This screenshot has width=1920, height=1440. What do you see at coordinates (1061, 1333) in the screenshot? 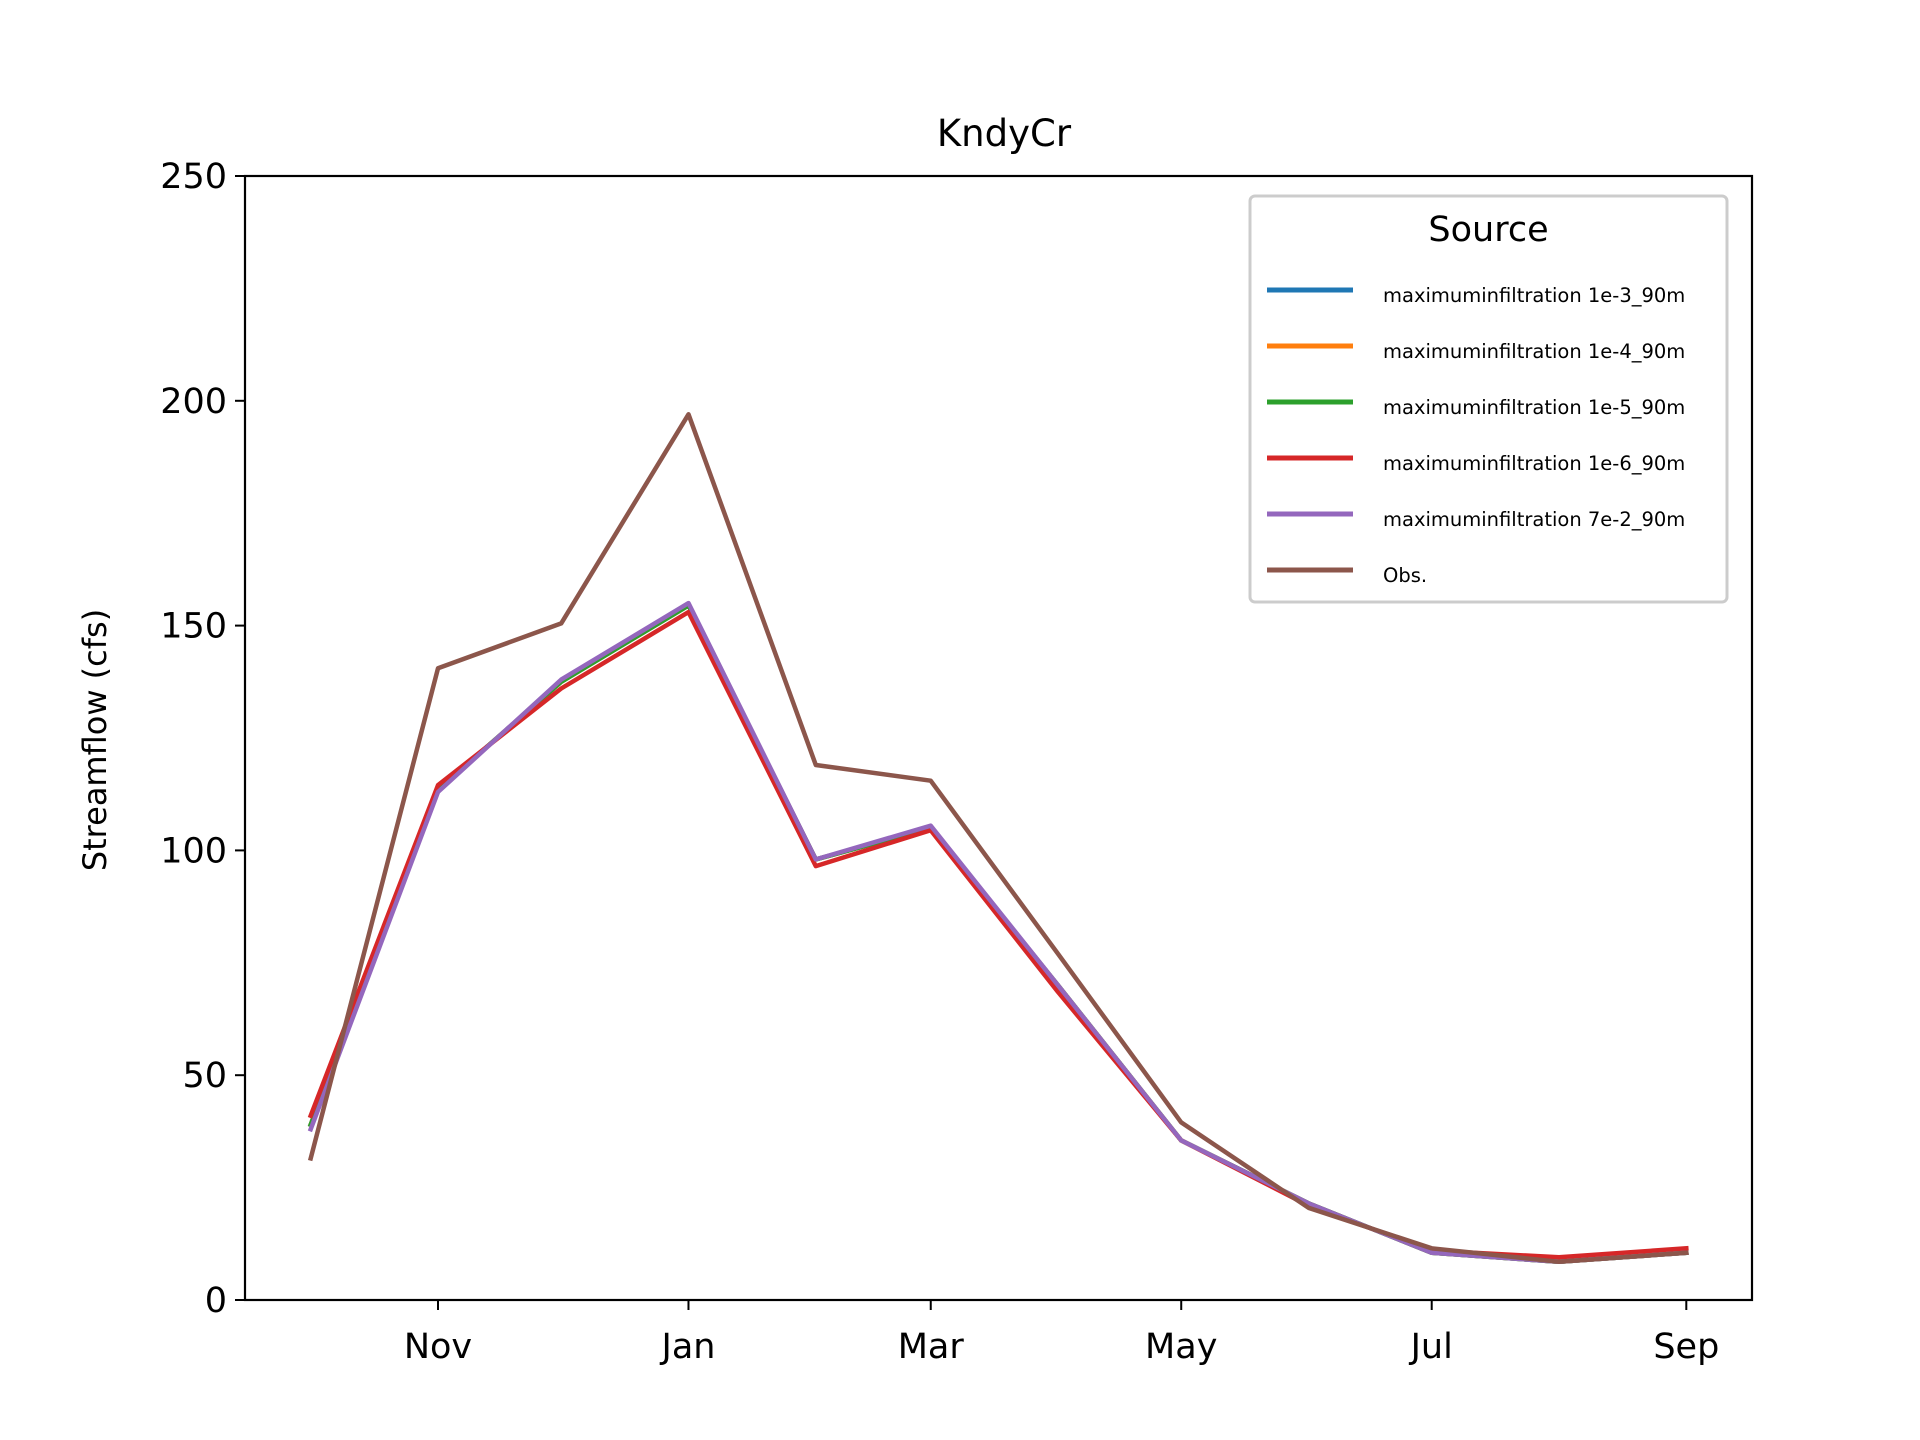
I see `x-axis: Nov Jan Mar May Jul Sep` at bounding box center [1061, 1333].